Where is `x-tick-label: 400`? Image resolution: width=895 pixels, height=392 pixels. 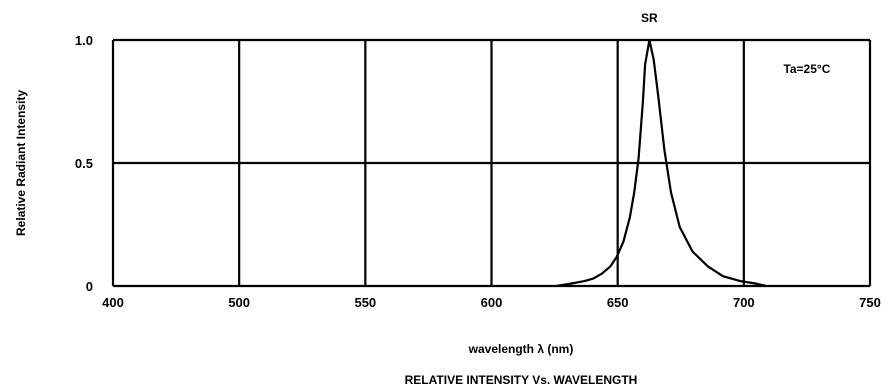 x-tick-label: 400 is located at coordinates (113, 302).